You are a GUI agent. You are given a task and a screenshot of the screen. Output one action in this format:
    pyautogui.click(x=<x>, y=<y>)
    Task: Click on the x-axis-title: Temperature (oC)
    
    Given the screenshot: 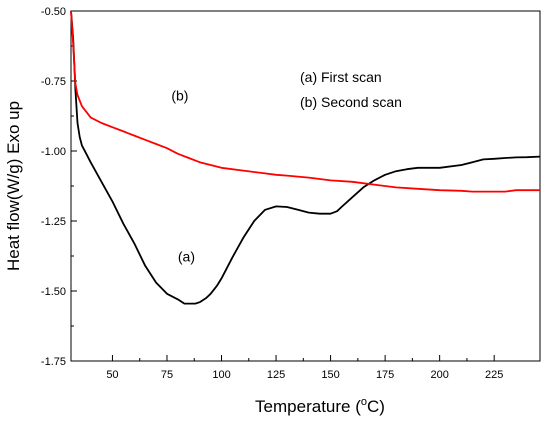 What is the action you would take?
    pyautogui.click(x=320, y=406)
    